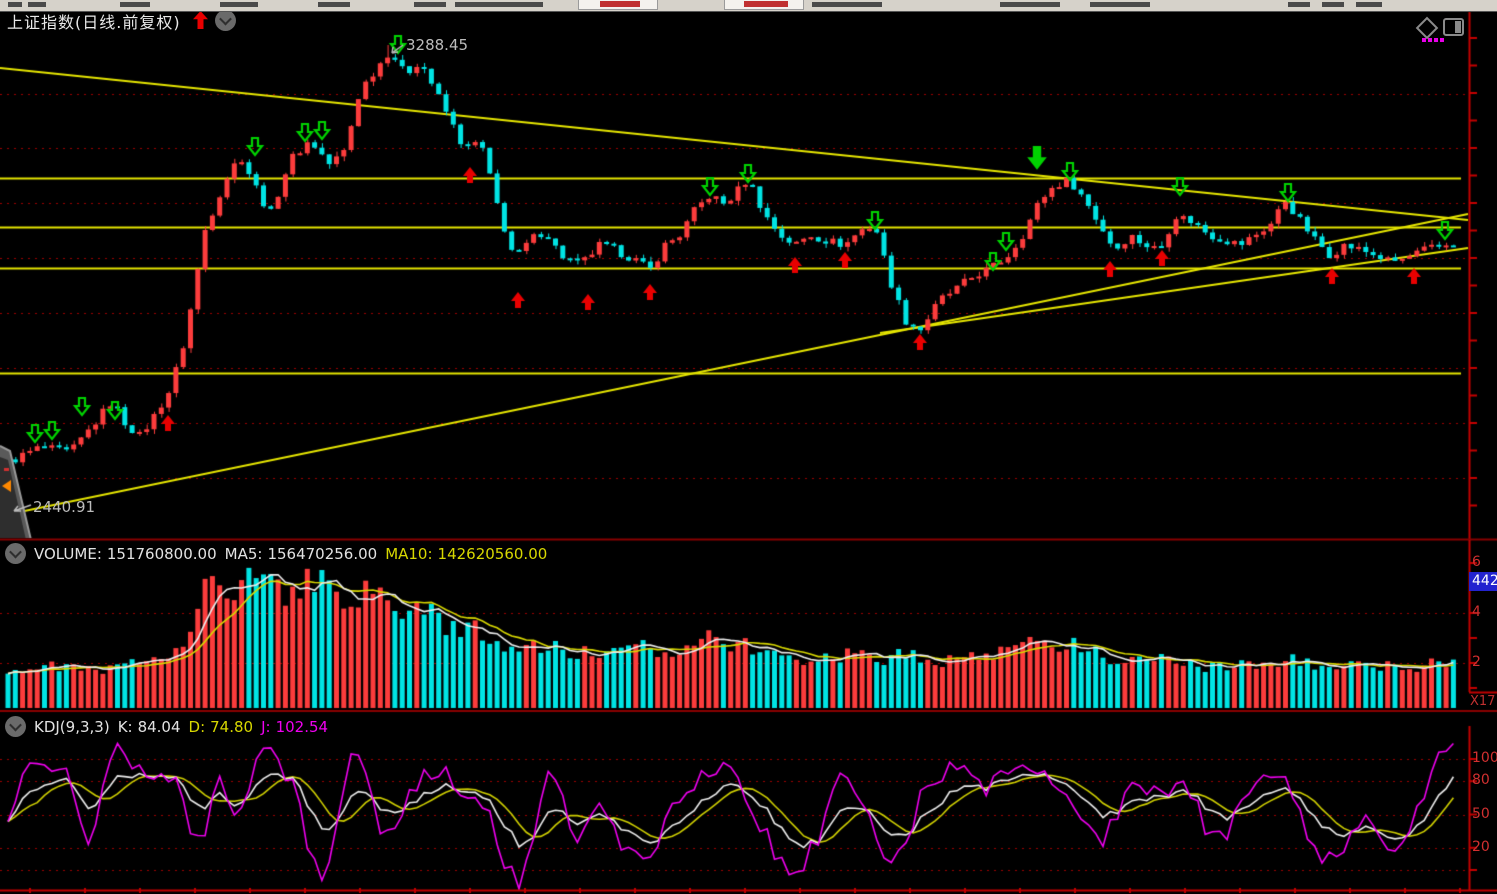  What do you see at coordinates (94, 22) in the screenshot?
I see `chart-title: 上证指数(日线.前复权)` at bounding box center [94, 22].